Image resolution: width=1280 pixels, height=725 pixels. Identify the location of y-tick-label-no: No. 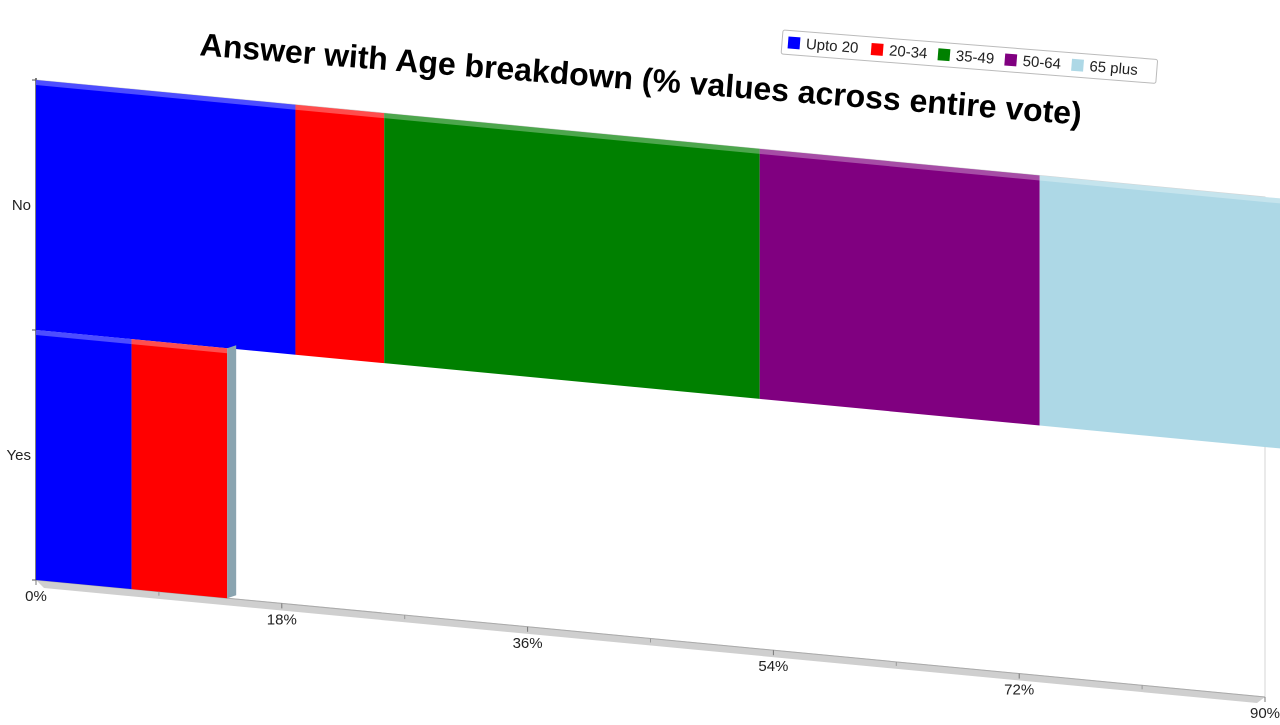
(21, 205).